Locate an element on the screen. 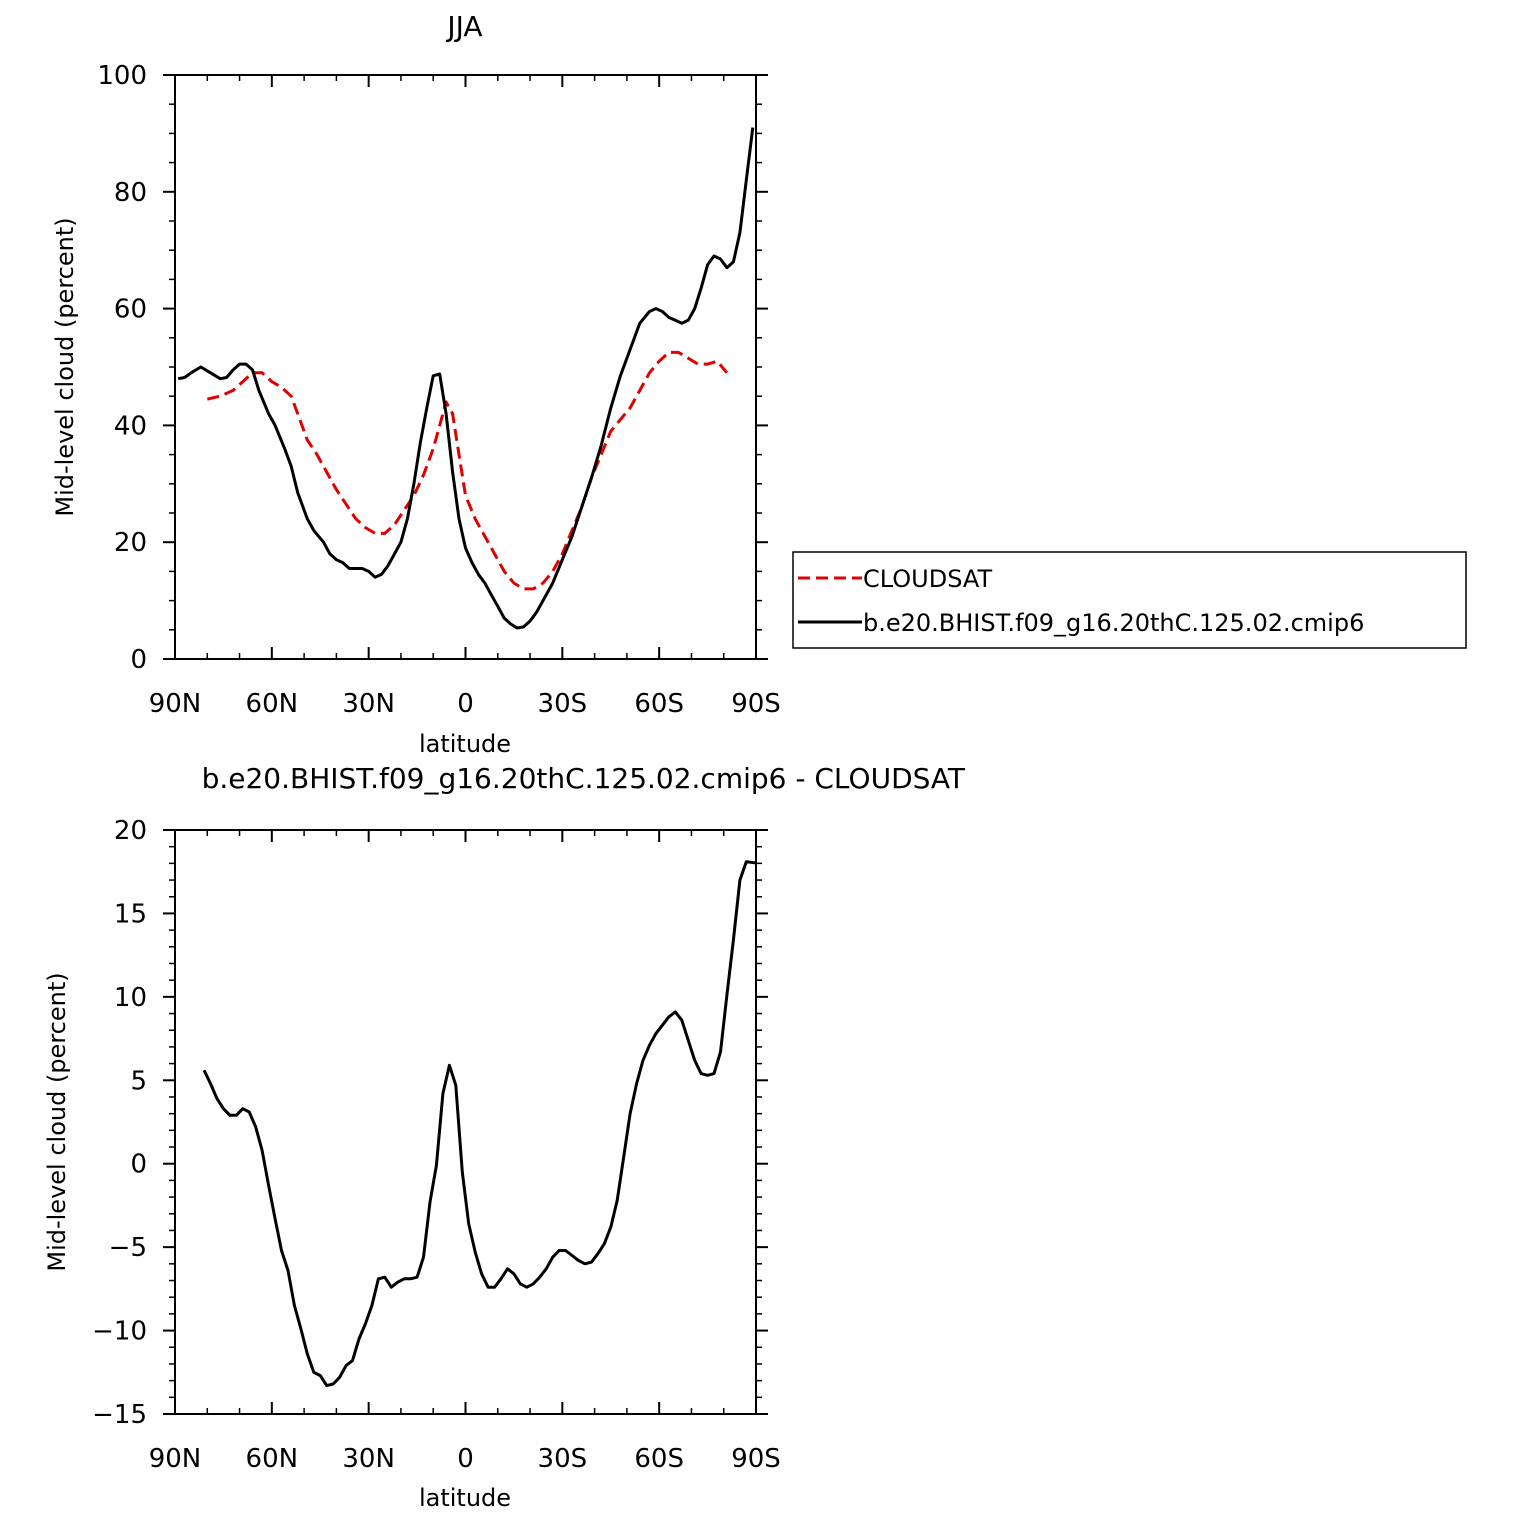  bottom-x-tick-label: 30S is located at coordinates (563, 1459).